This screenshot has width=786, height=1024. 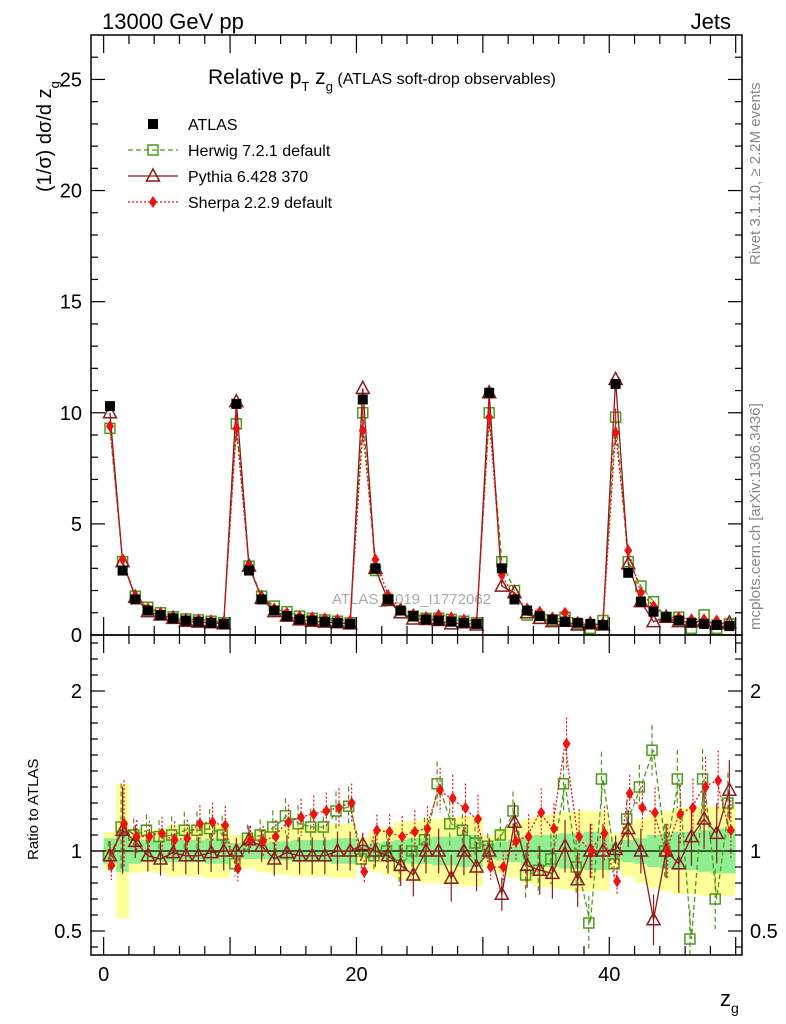 I want to click on ratio-ytick-label-right-0: 0.5, so click(x=764, y=932).